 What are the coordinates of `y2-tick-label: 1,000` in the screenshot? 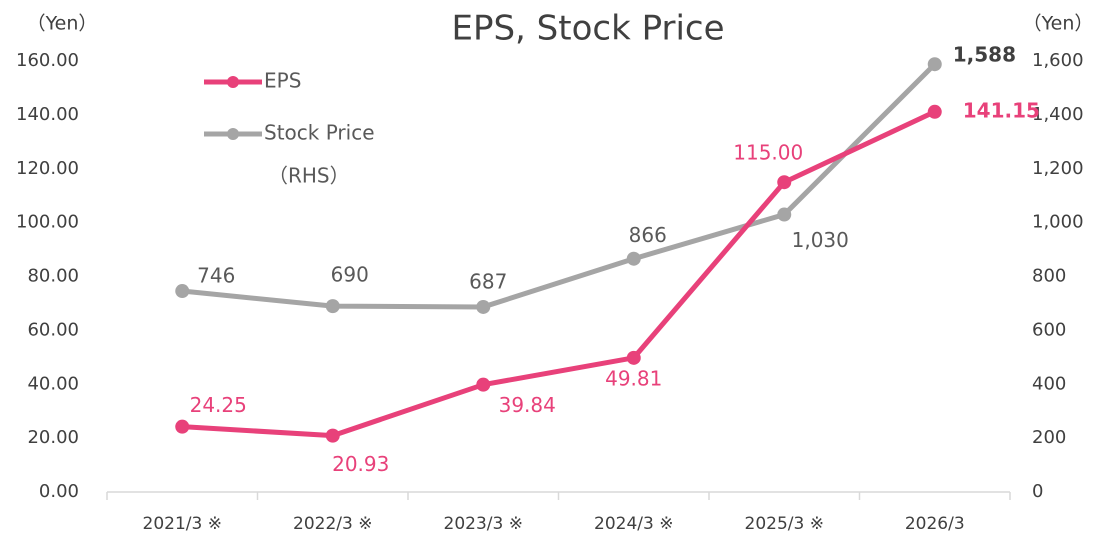 It's located at (1058, 222).